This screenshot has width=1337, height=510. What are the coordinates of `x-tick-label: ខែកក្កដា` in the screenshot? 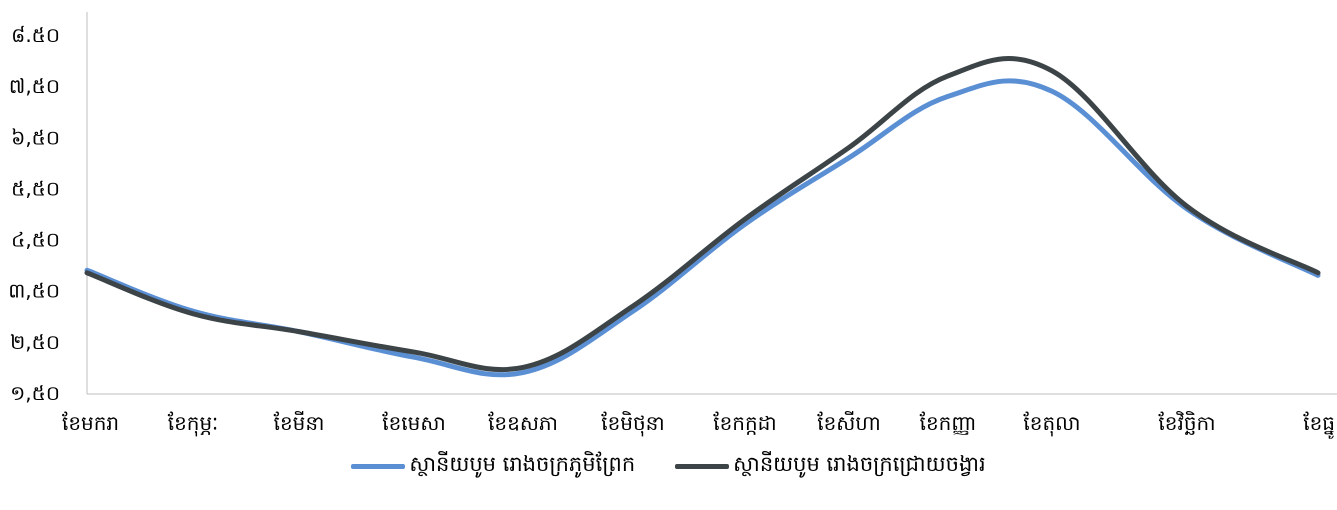 It's located at (744, 423).